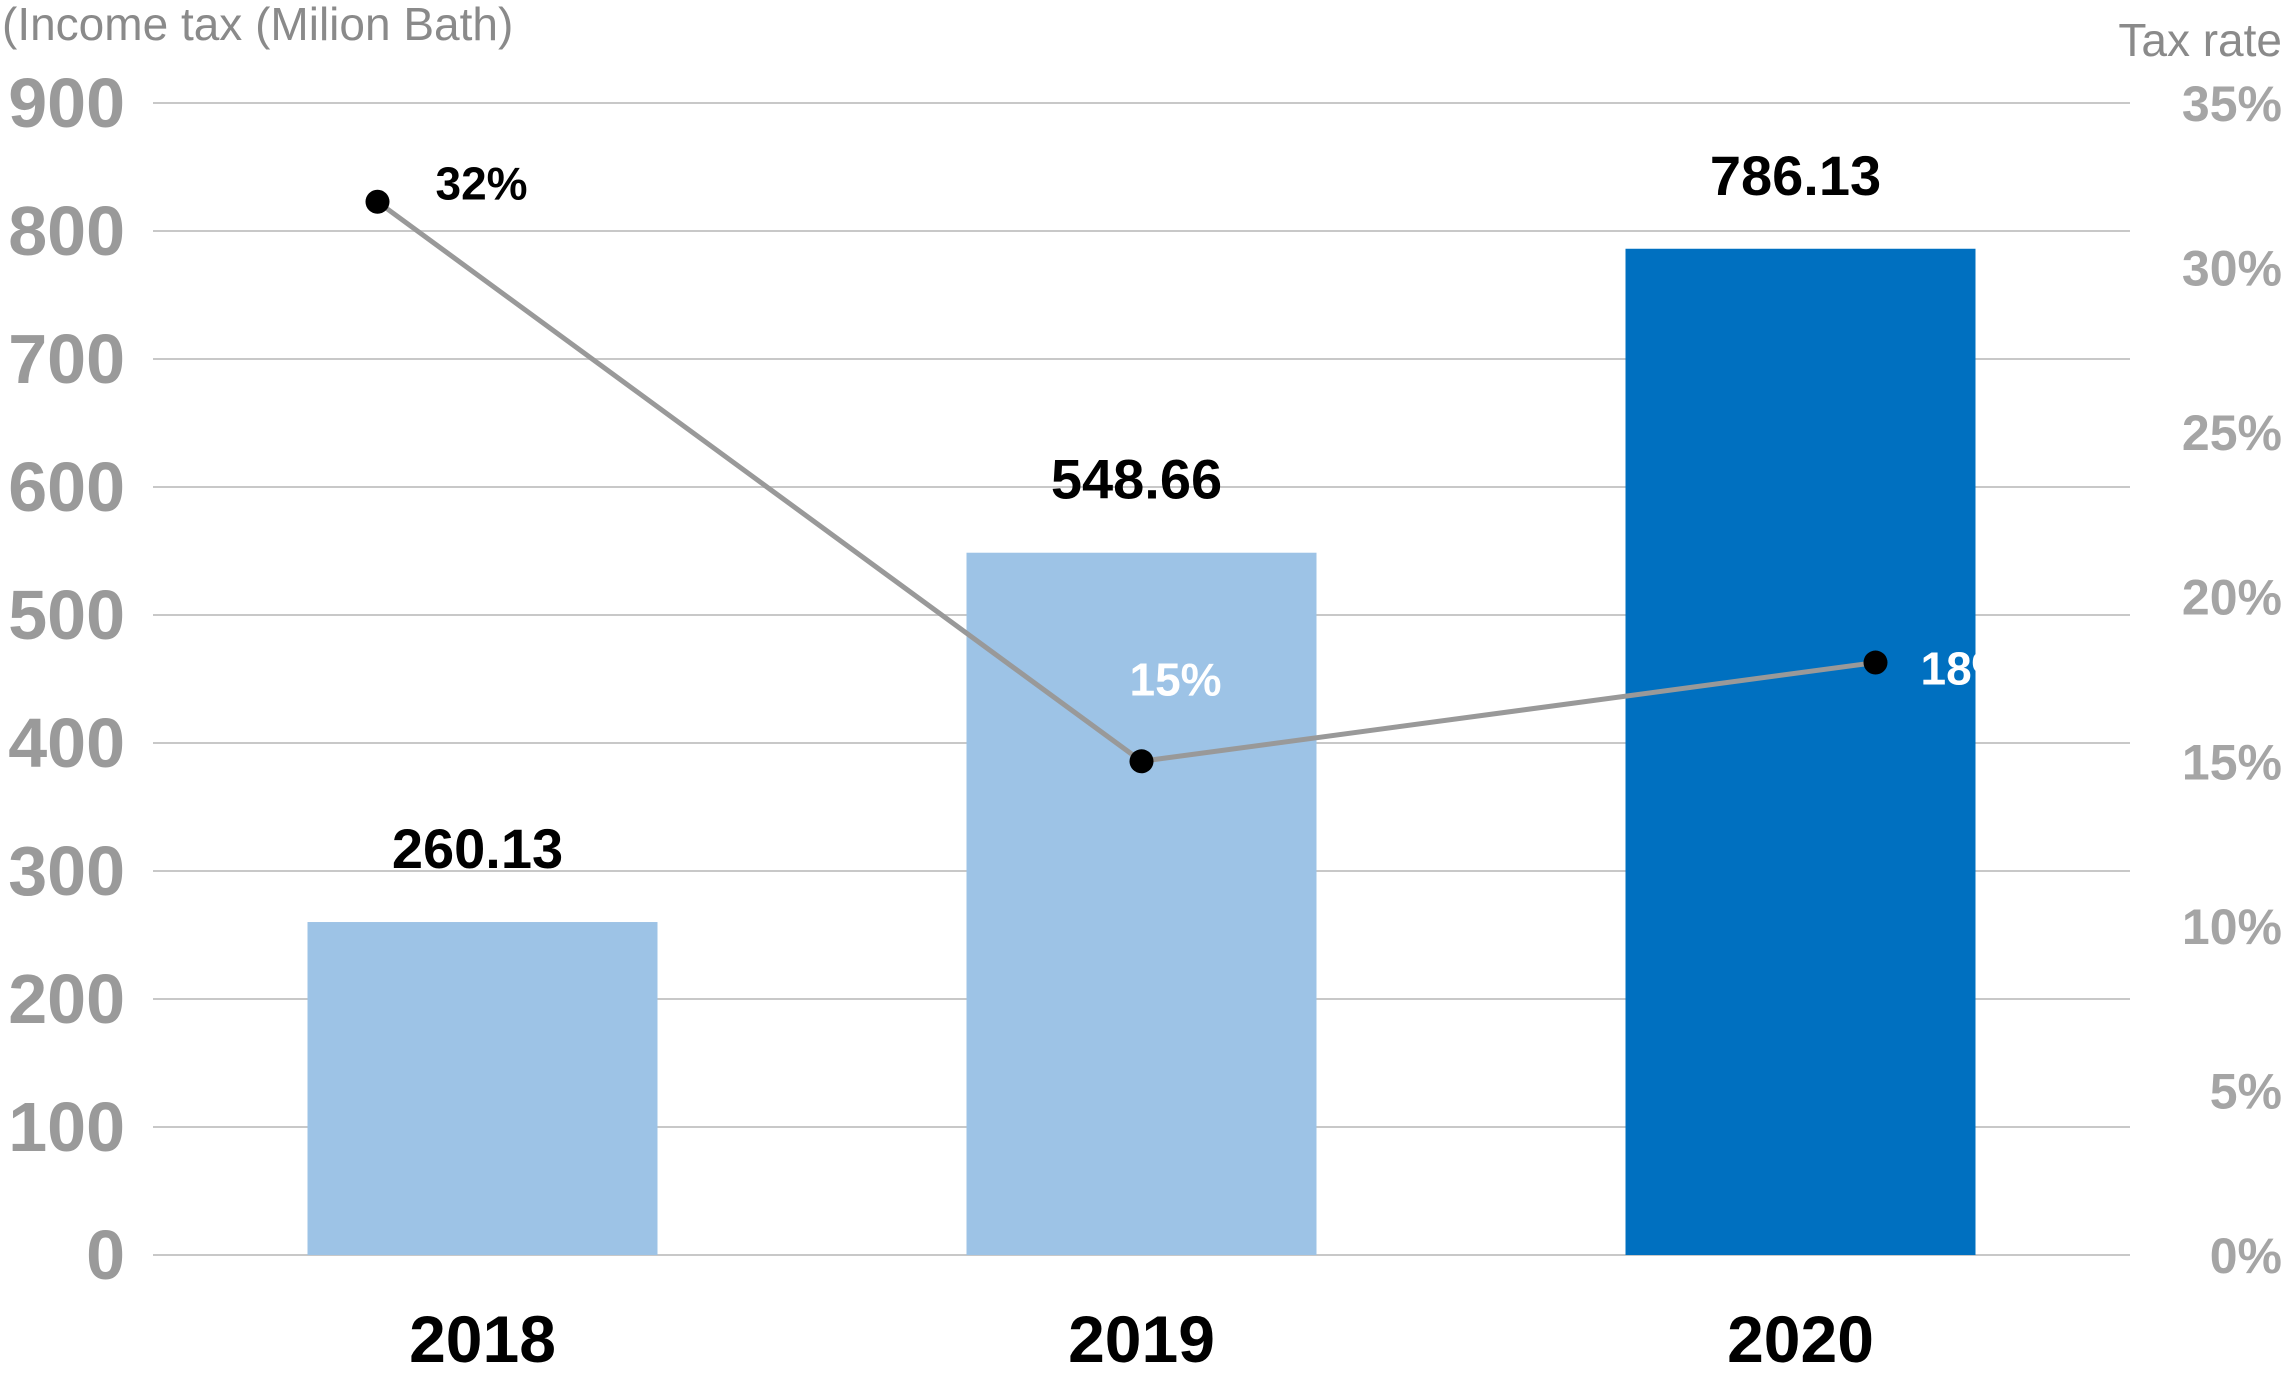  I want to click on bar-value-label: 260.13, so click(477, 848).